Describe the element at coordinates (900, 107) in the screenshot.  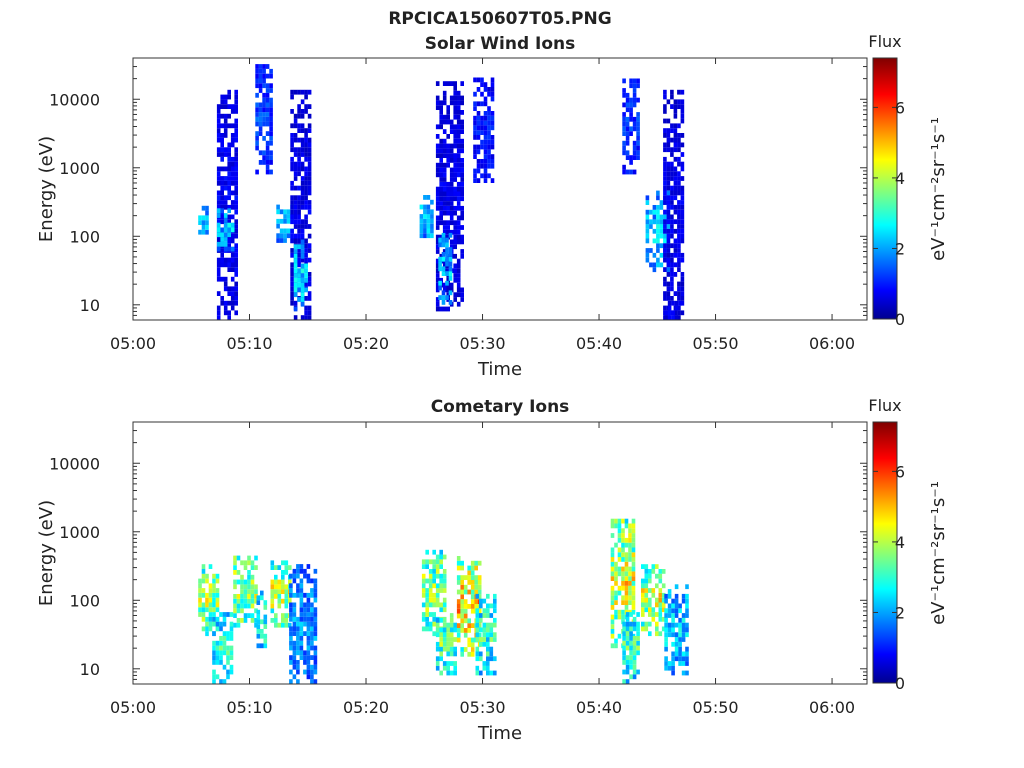
I see `colorbar-tick-label: 6` at that location.